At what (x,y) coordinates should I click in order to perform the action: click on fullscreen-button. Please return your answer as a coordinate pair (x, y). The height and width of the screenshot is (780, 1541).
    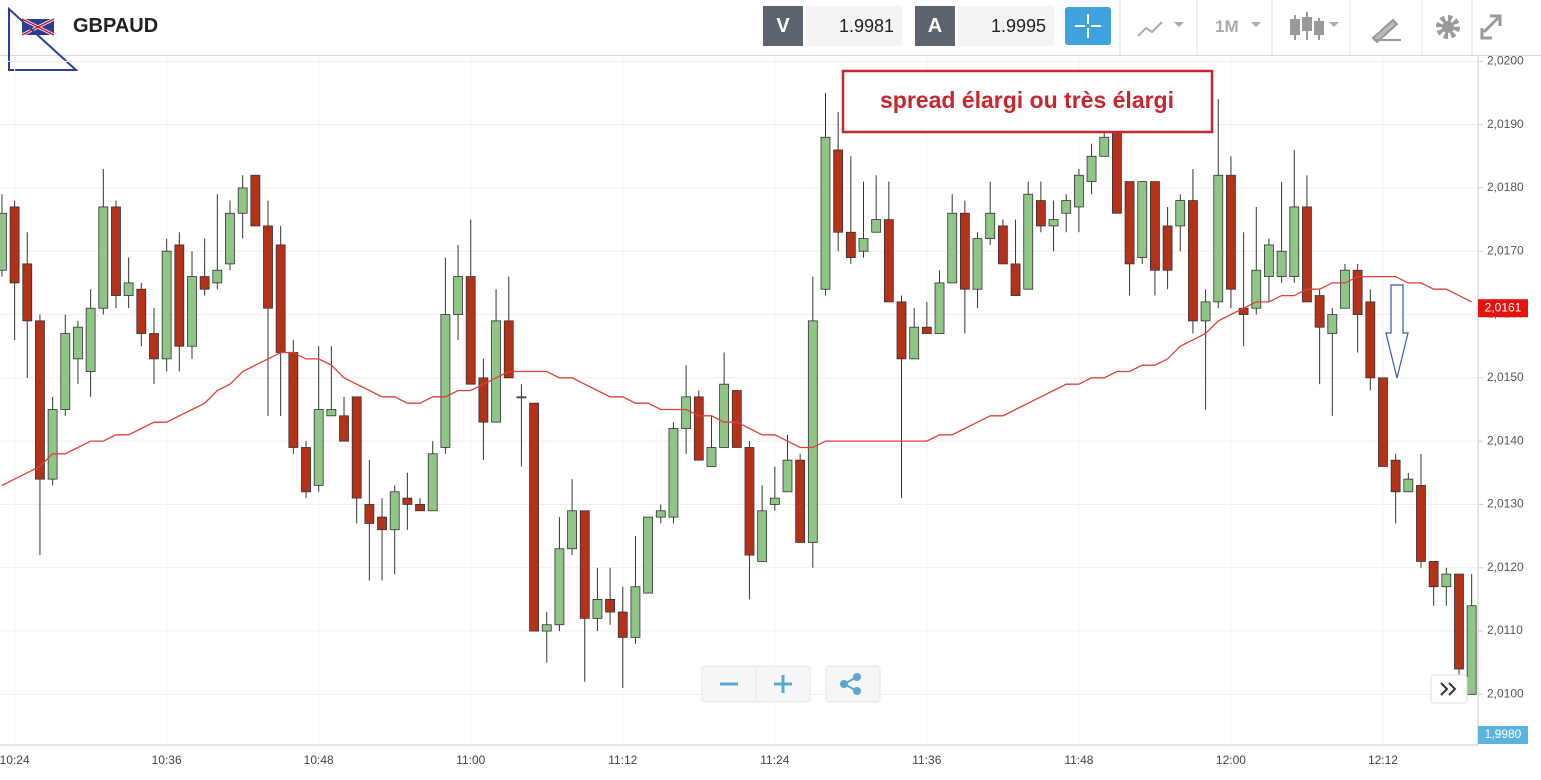
    Looking at the image, I should click on (1491, 27).